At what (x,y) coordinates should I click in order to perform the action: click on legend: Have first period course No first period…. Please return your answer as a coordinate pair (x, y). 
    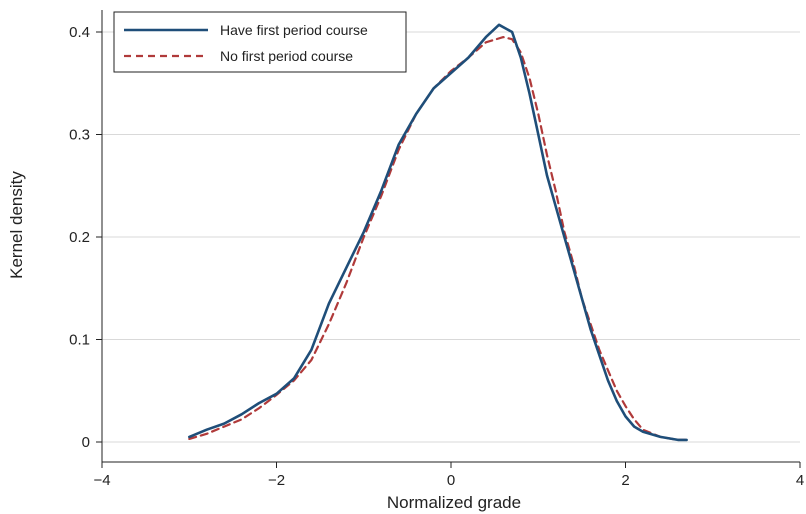
    Looking at the image, I should click on (260, 42).